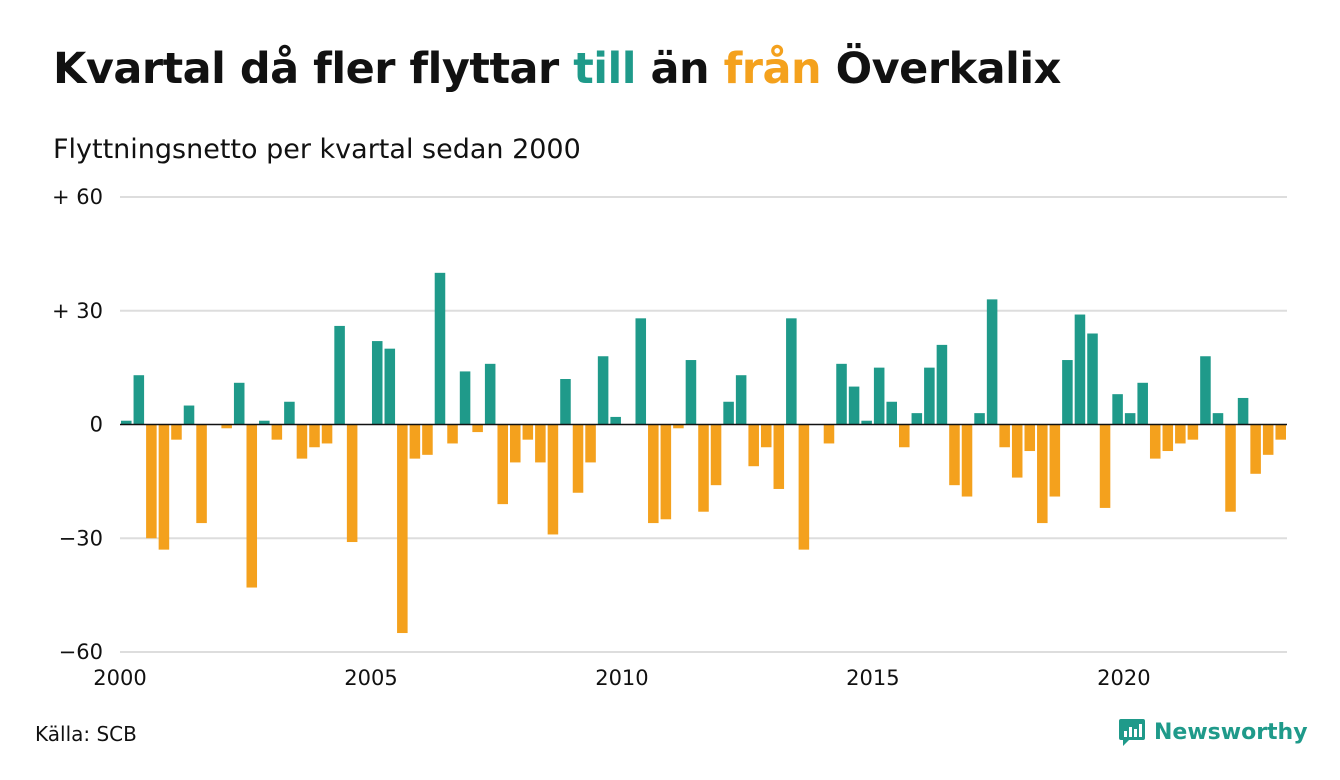  Describe the element at coordinates (1132, 732) in the screenshot. I see `newsworthy-logo-icon` at that location.